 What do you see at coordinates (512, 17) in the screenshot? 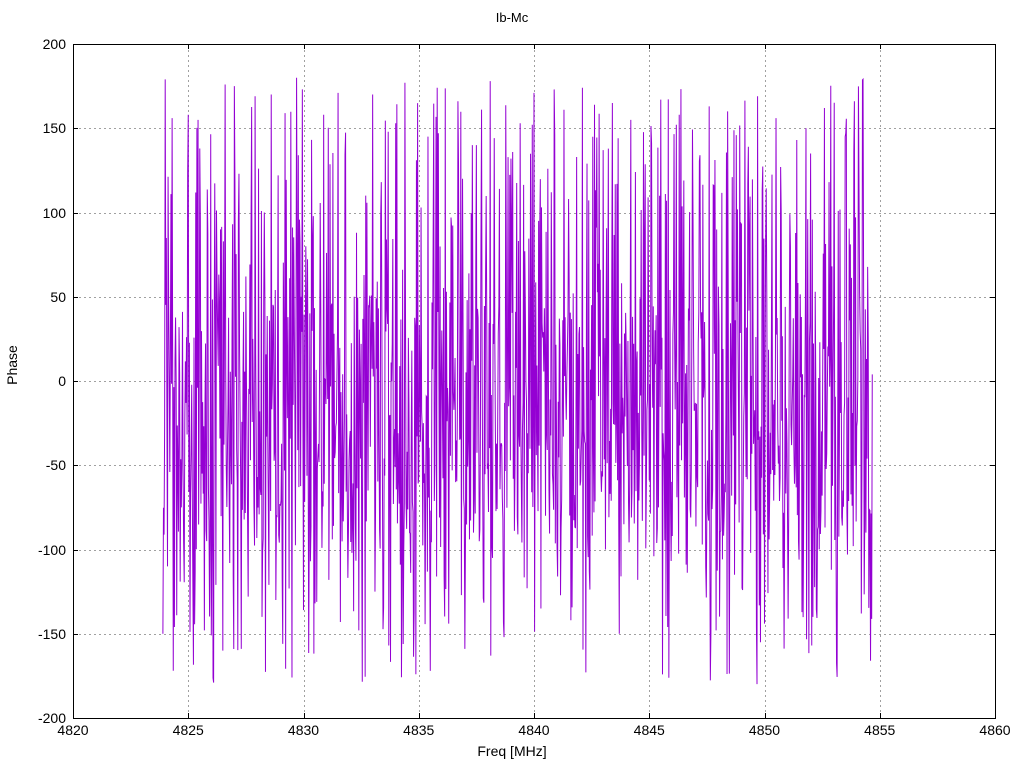
I see `chart-title: Ib-Mc` at bounding box center [512, 17].